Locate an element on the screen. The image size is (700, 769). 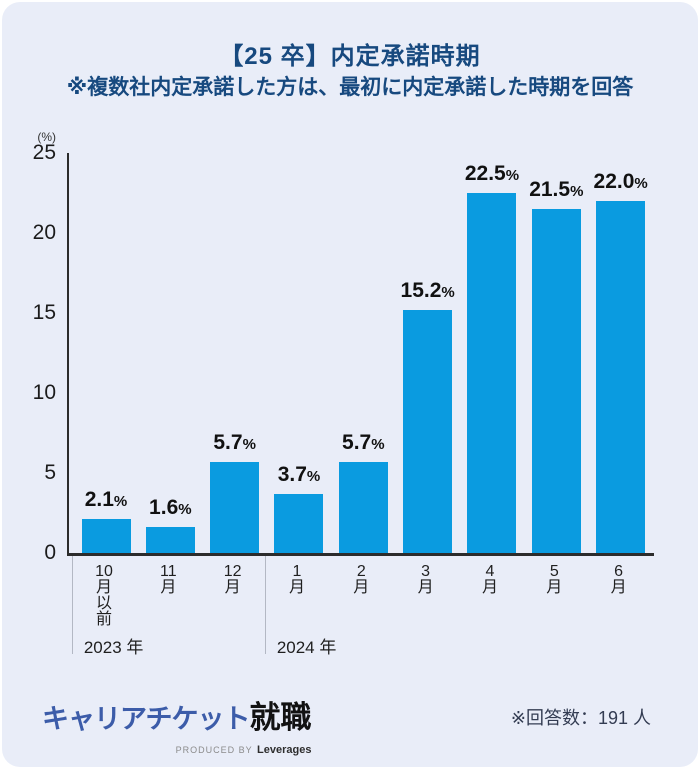
brand-logo: キャリアチケット就職 PRODUCED BY Leverages is located at coordinates (176, 725).